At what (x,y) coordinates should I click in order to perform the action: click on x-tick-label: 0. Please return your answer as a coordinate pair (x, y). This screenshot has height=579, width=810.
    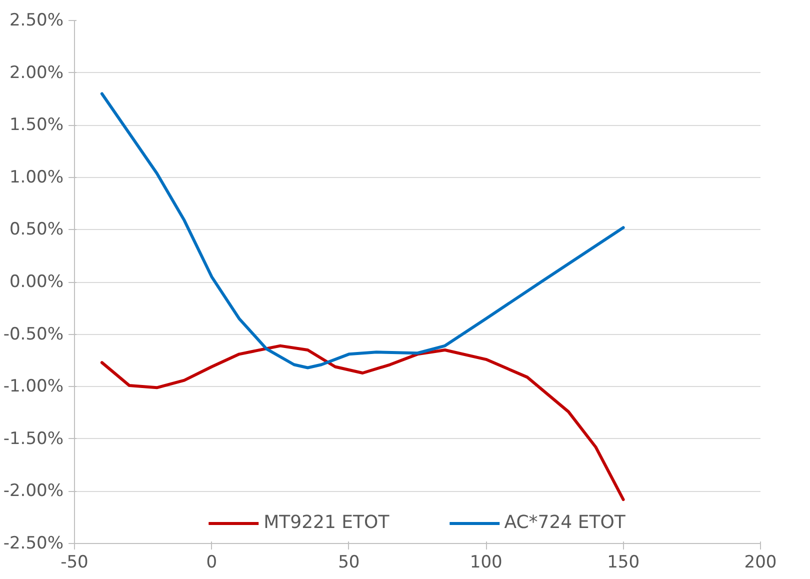
    Looking at the image, I should click on (212, 562).